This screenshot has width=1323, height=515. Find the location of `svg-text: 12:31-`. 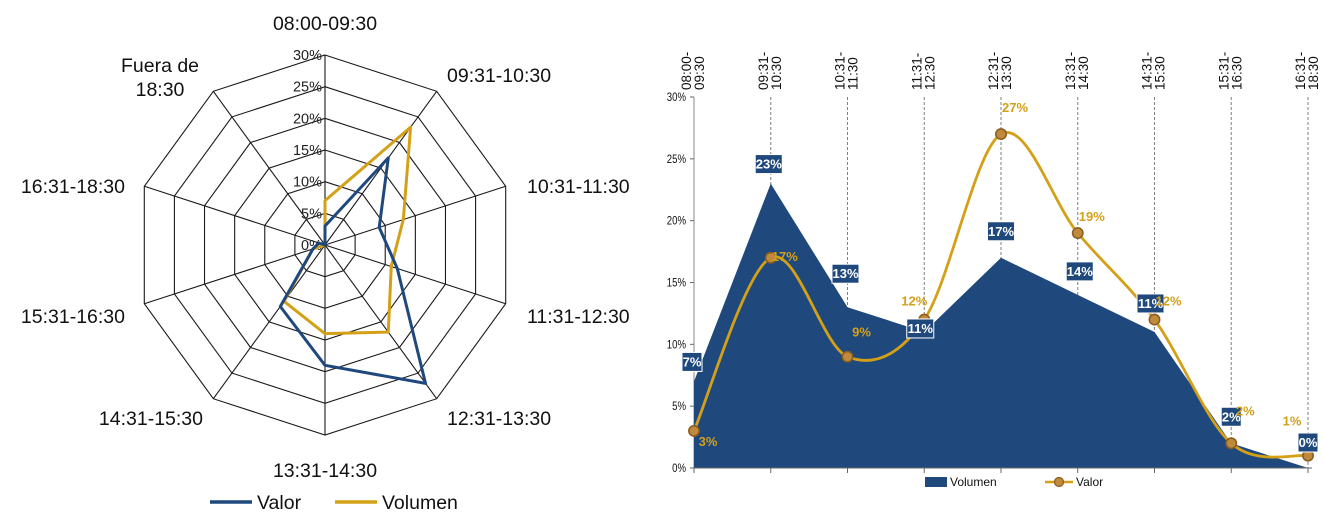

svg-text: 12:31- is located at coordinates (993, 71).